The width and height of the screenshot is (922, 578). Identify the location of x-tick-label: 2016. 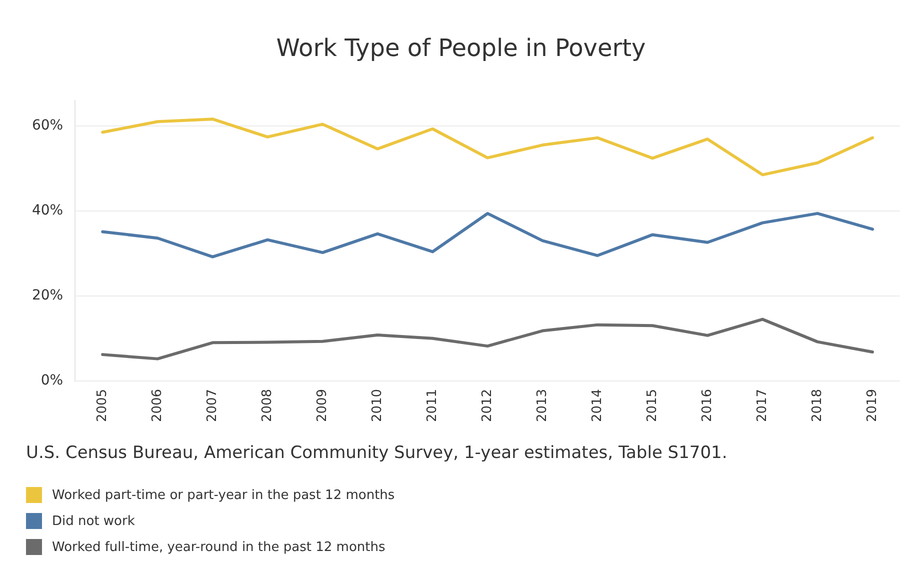
(707, 405).